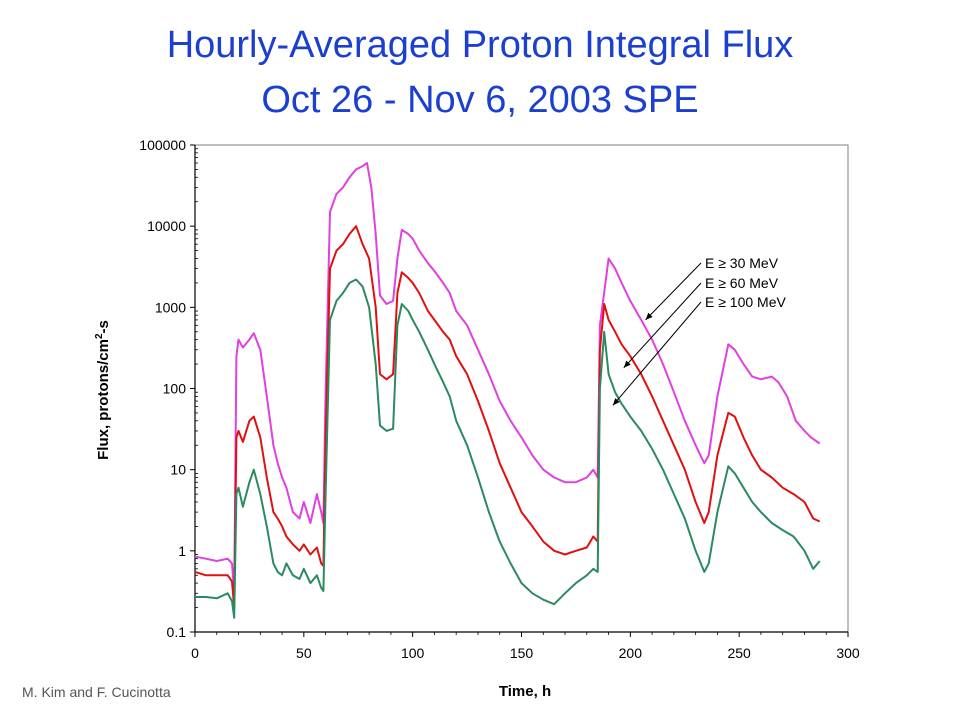 The height and width of the screenshot is (720, 960). Describe the element at coordinates (170, 307) in the screenshot. I see `y-tick-label: 1000` at that location.